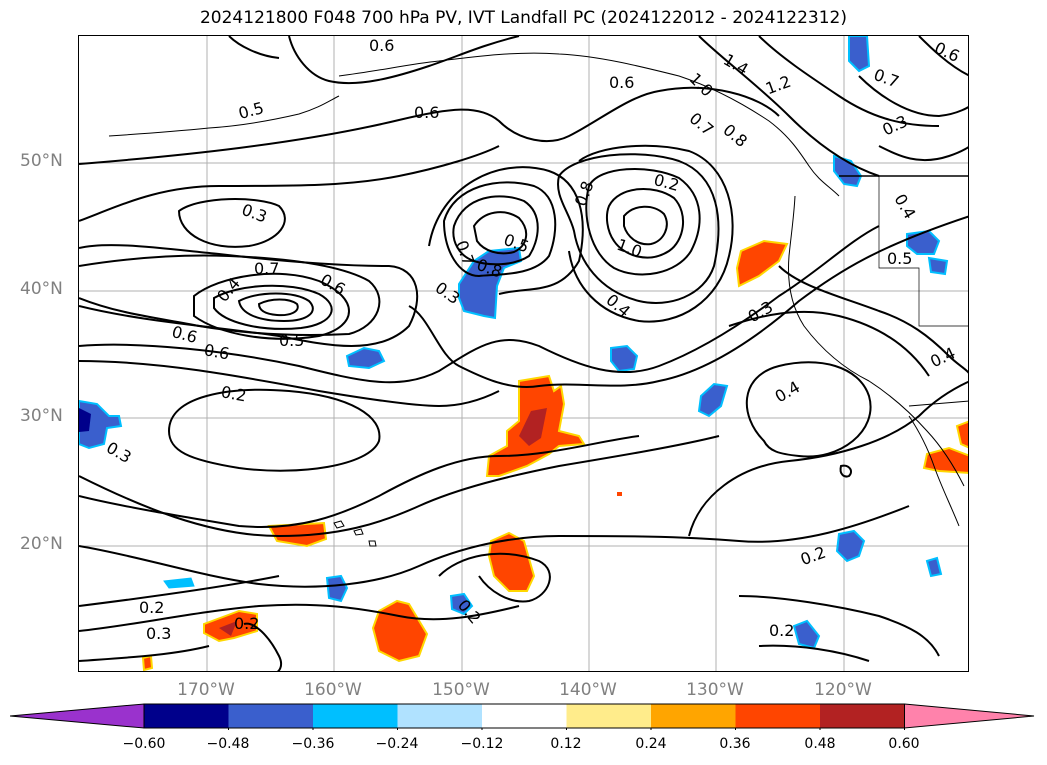 Image resolution: width=1047 pixels, height=765 pixels. I want to click on negative-blob-baja, so click(934, 567).